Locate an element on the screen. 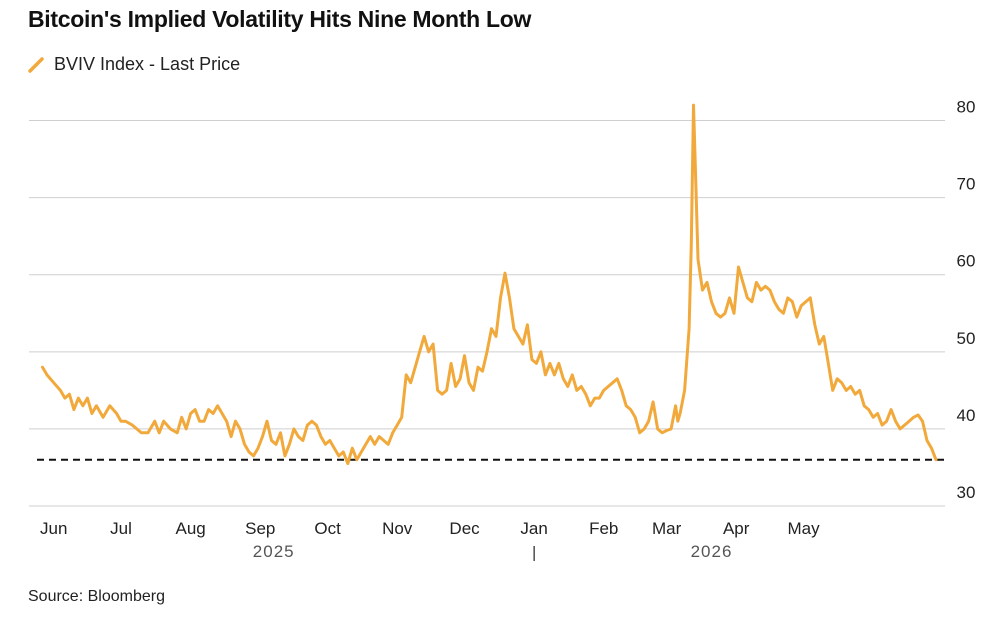  x-tick-label: Aug is located at coordinates (191, 528).